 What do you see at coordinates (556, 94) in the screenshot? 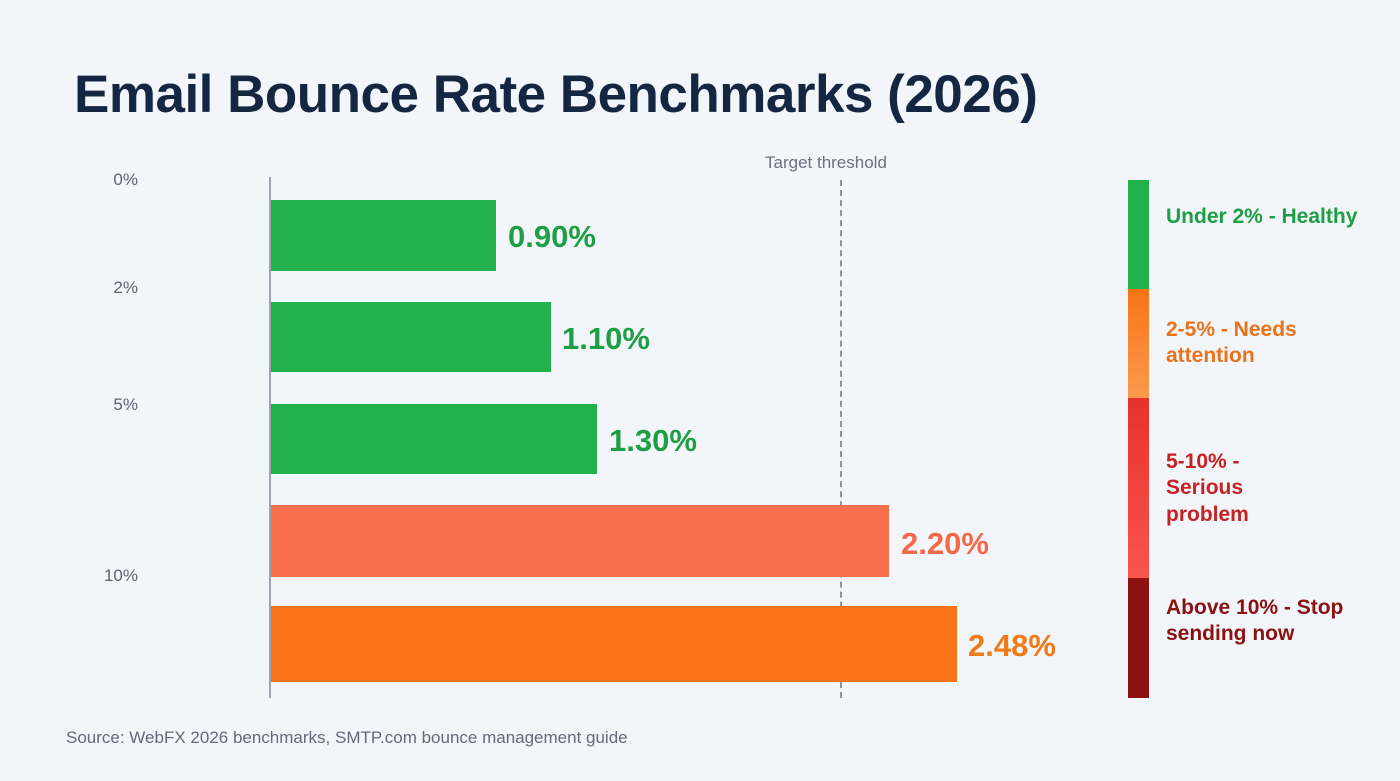
I see `page-title: Email Bounce Rate Benchmarks (2026)` at bounding box center [556, 94].